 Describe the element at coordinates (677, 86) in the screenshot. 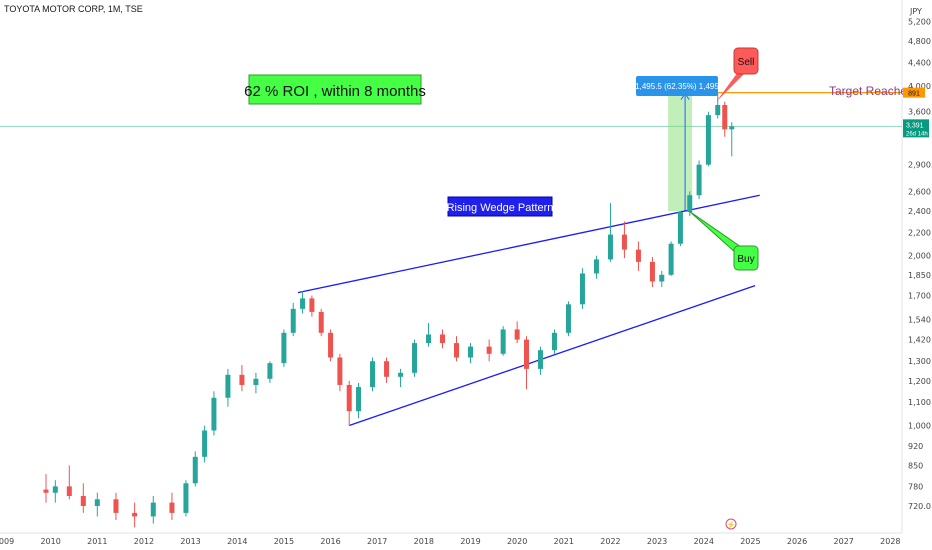

I see `measure-label-text: 1,495.5 (62.35%) 1,495` at that location.